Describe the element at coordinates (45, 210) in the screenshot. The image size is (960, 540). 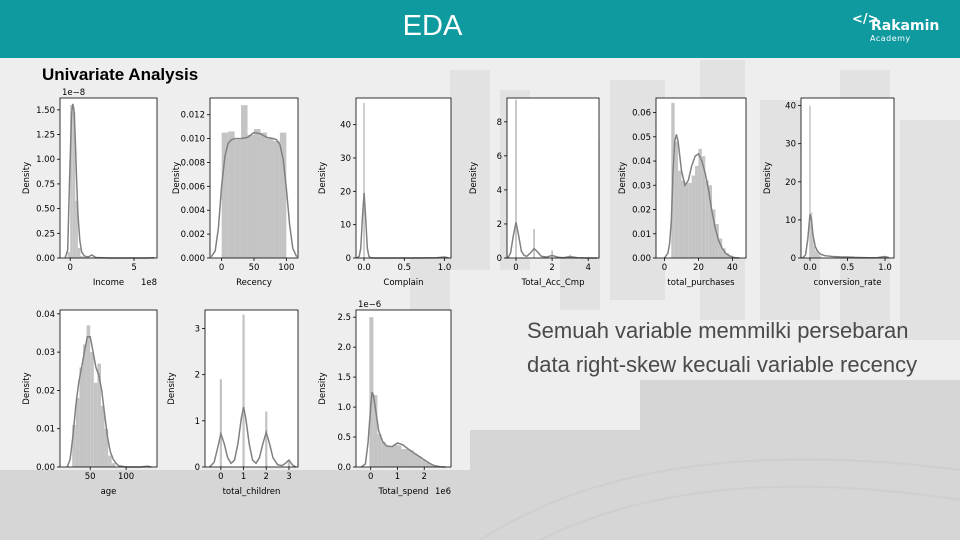
I see `y-tick-label: 0.50` at that location.